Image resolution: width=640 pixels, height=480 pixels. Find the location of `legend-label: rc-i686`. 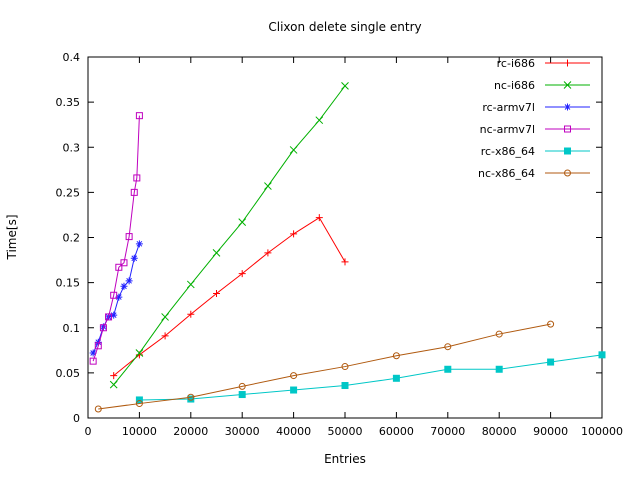

legend-label: rc-i686 is located at coordinates (516, 63).